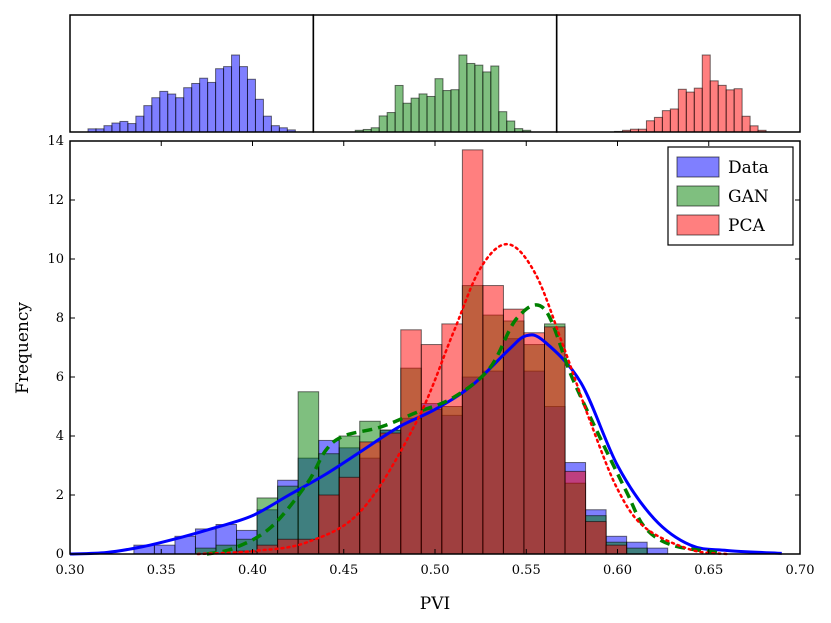 This screenshot has height=623, width=831. What do you see at coordinates (698, 196) in the screenshot?
I see `legend-swatch-gan` at bounding box center [698, 196].